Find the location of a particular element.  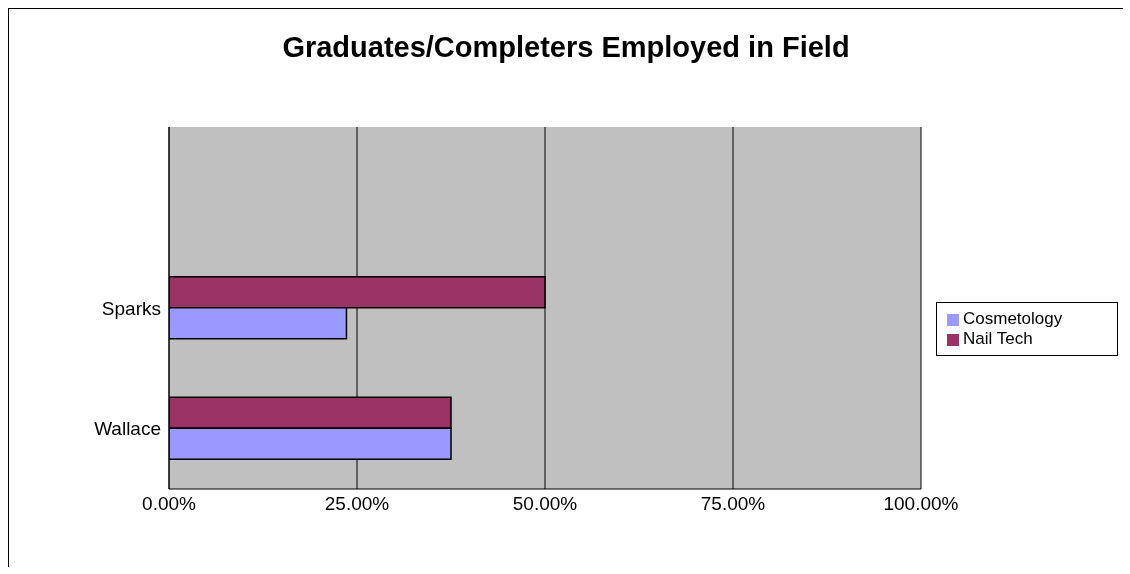

y-tick-label: Sparks is located at coordinates (131, 308).